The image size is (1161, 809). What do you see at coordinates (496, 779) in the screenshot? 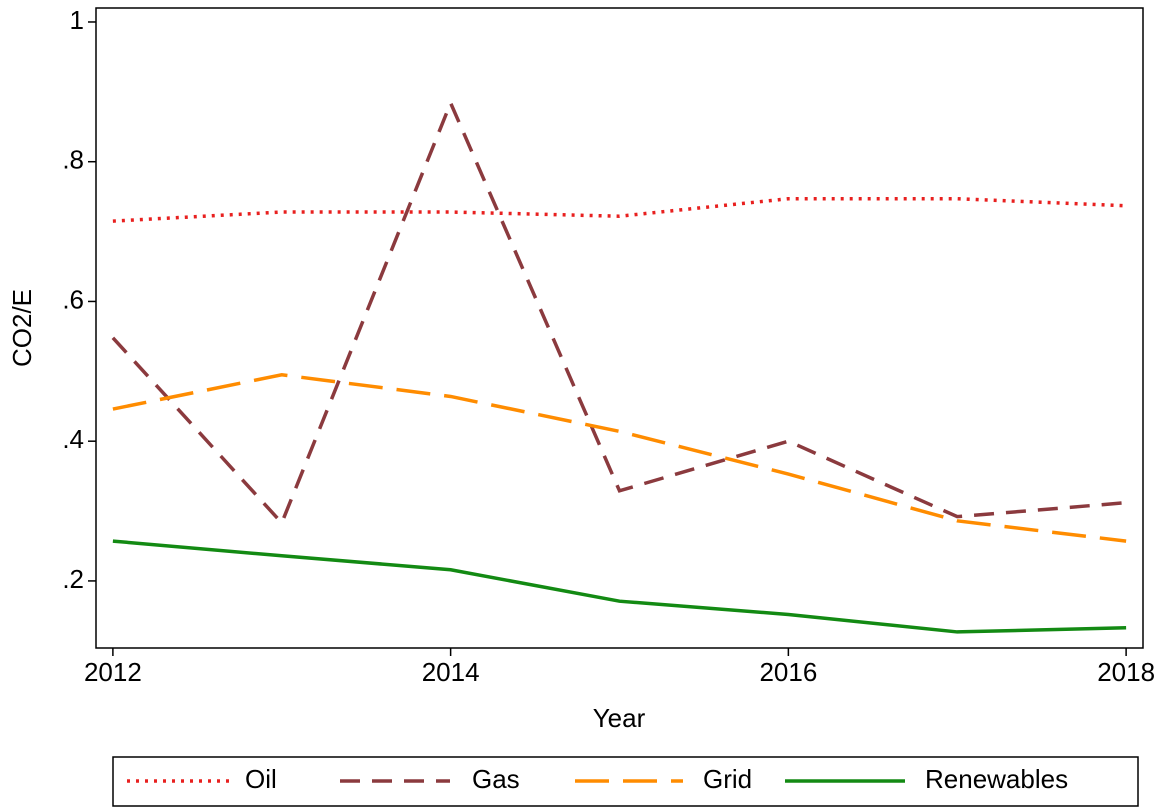
I see `legend-label: Gas` at bounding box center [496, 779].